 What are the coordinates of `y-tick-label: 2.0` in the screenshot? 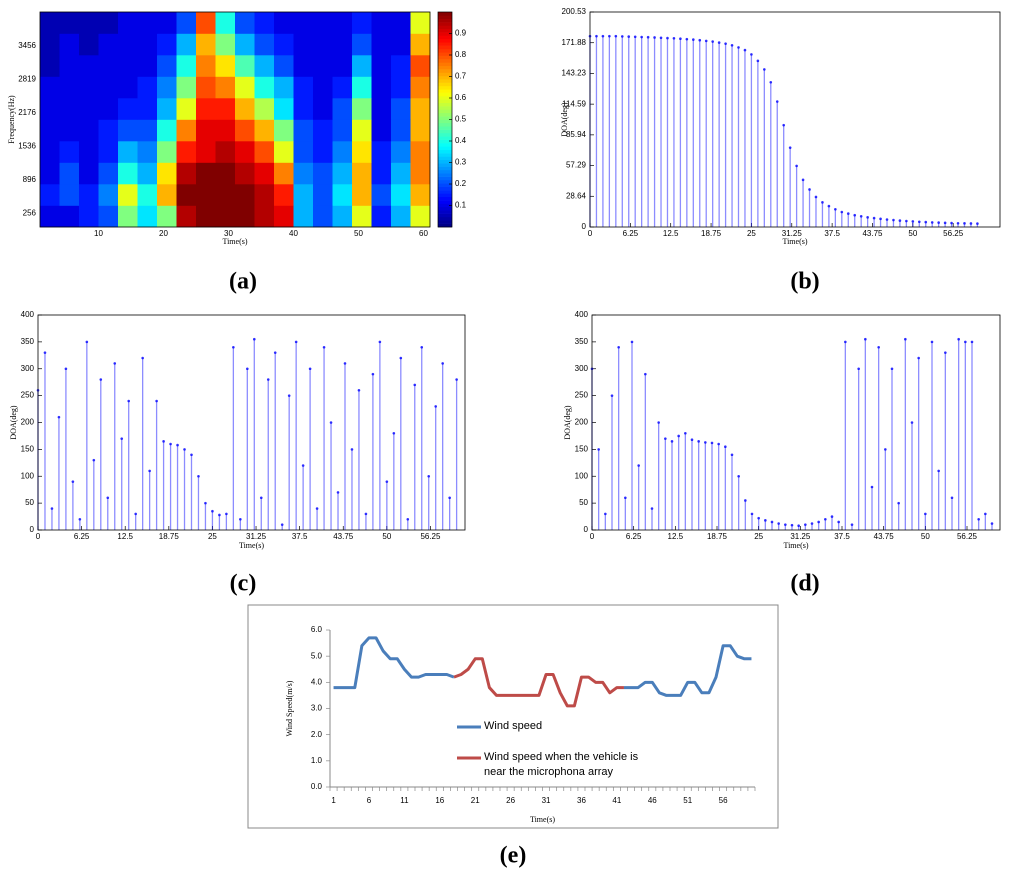 It's located at (317, 734).